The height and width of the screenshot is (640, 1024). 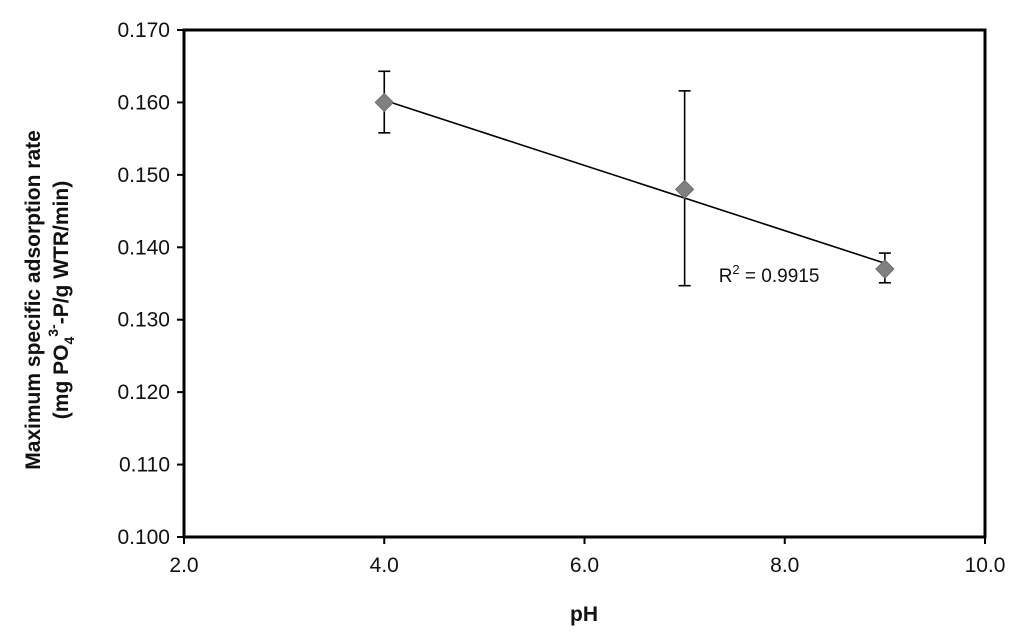 I want to click on x-tick-label: 2.0, so click(x=183, y=565).